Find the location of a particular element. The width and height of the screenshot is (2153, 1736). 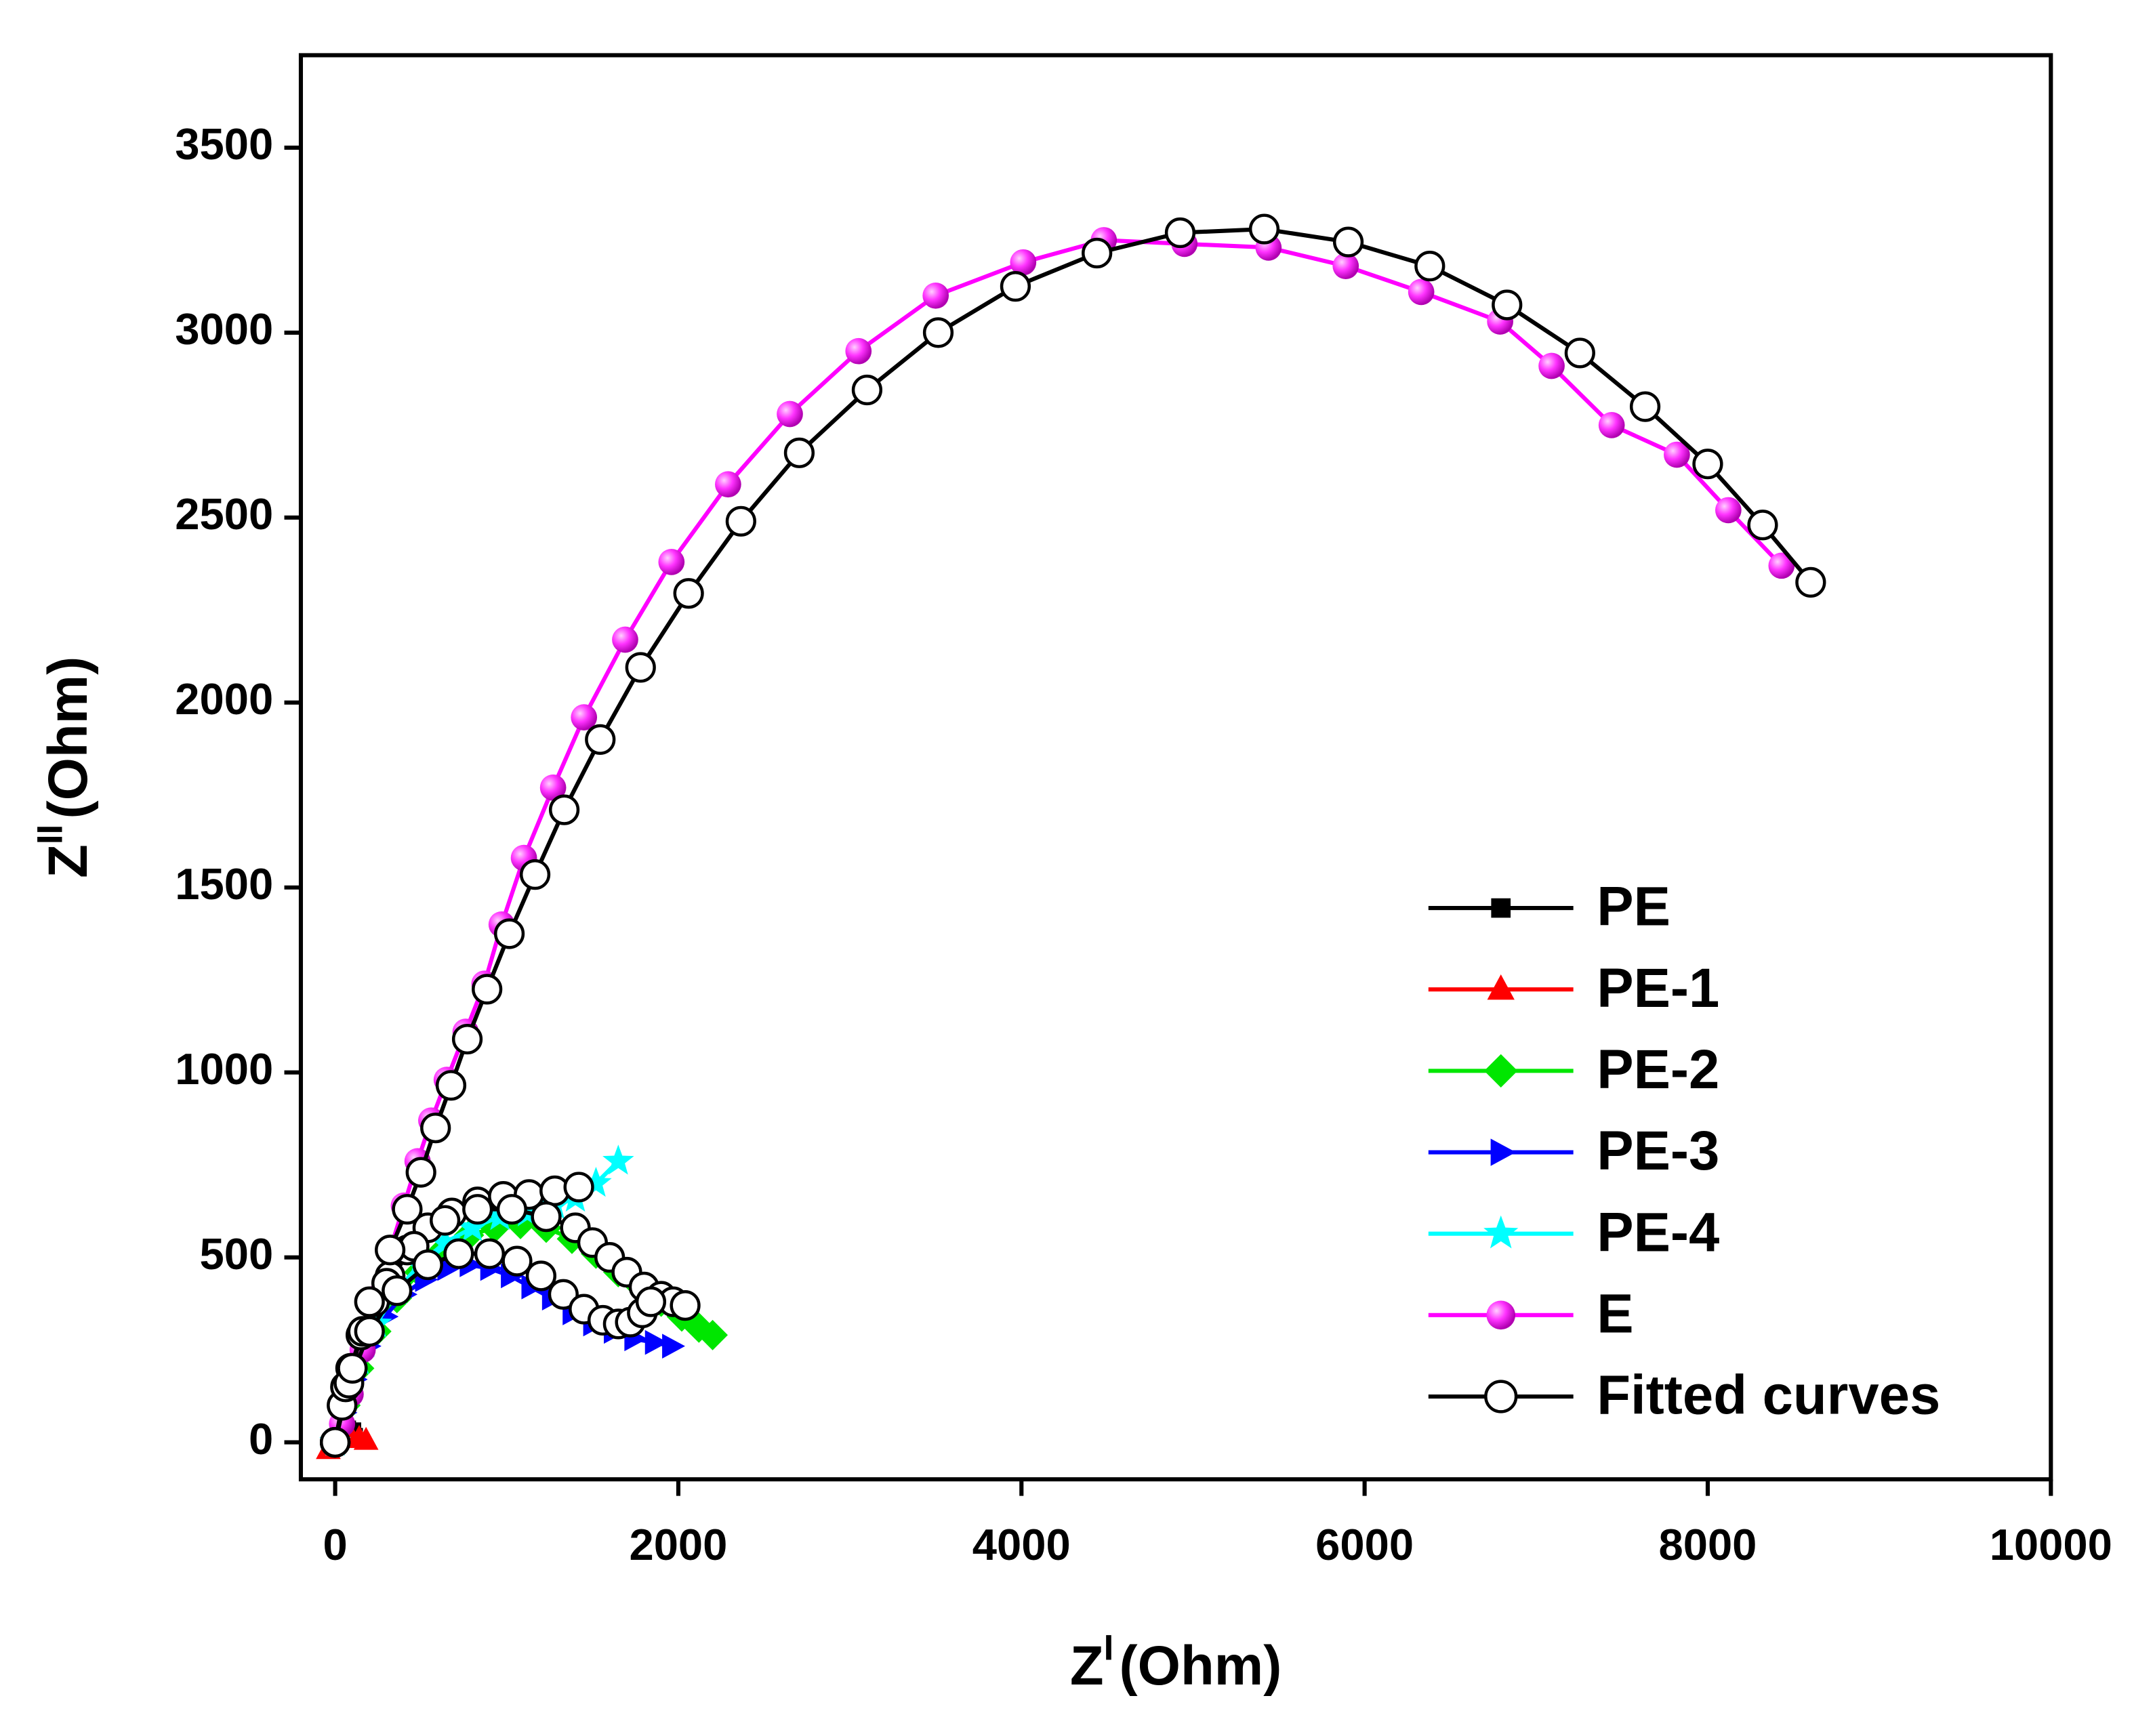

legend-label: PE-1 is located at coordinates (1658, 988).